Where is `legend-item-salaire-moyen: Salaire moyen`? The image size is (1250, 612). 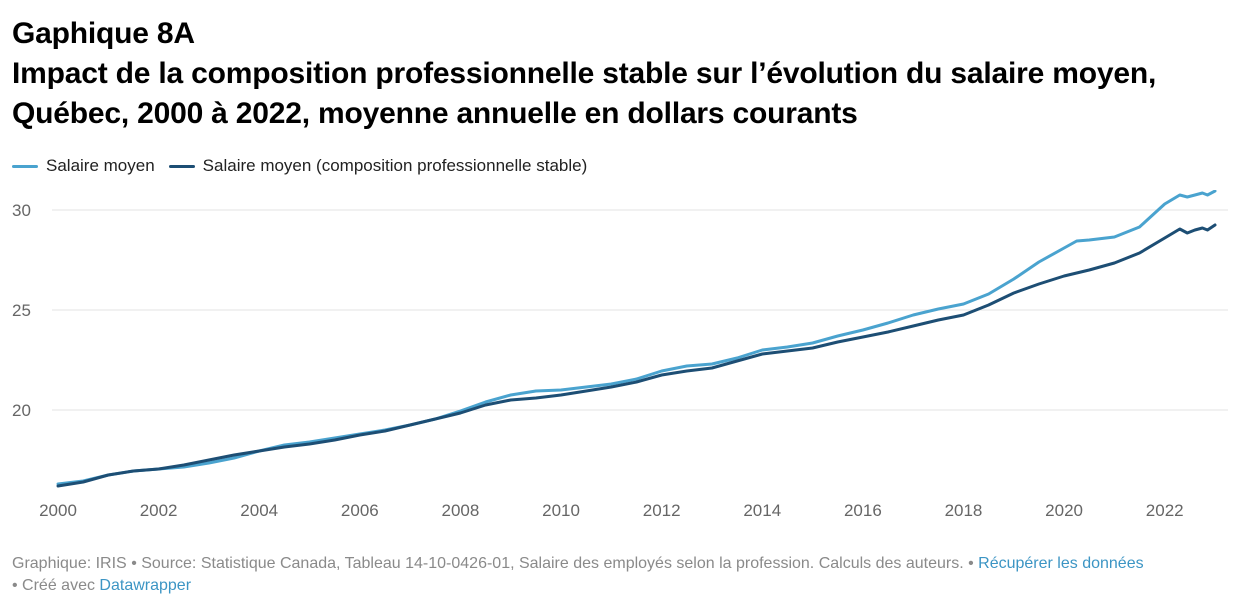 legend-item-salaire-moyen: Salaire moyen is located at coordinates (83, 166).